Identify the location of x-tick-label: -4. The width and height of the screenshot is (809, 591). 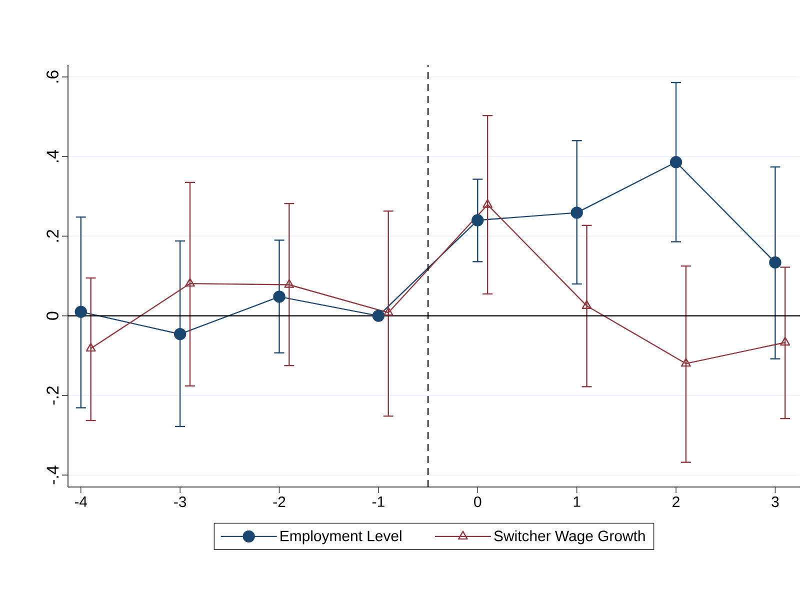
(81, 501).